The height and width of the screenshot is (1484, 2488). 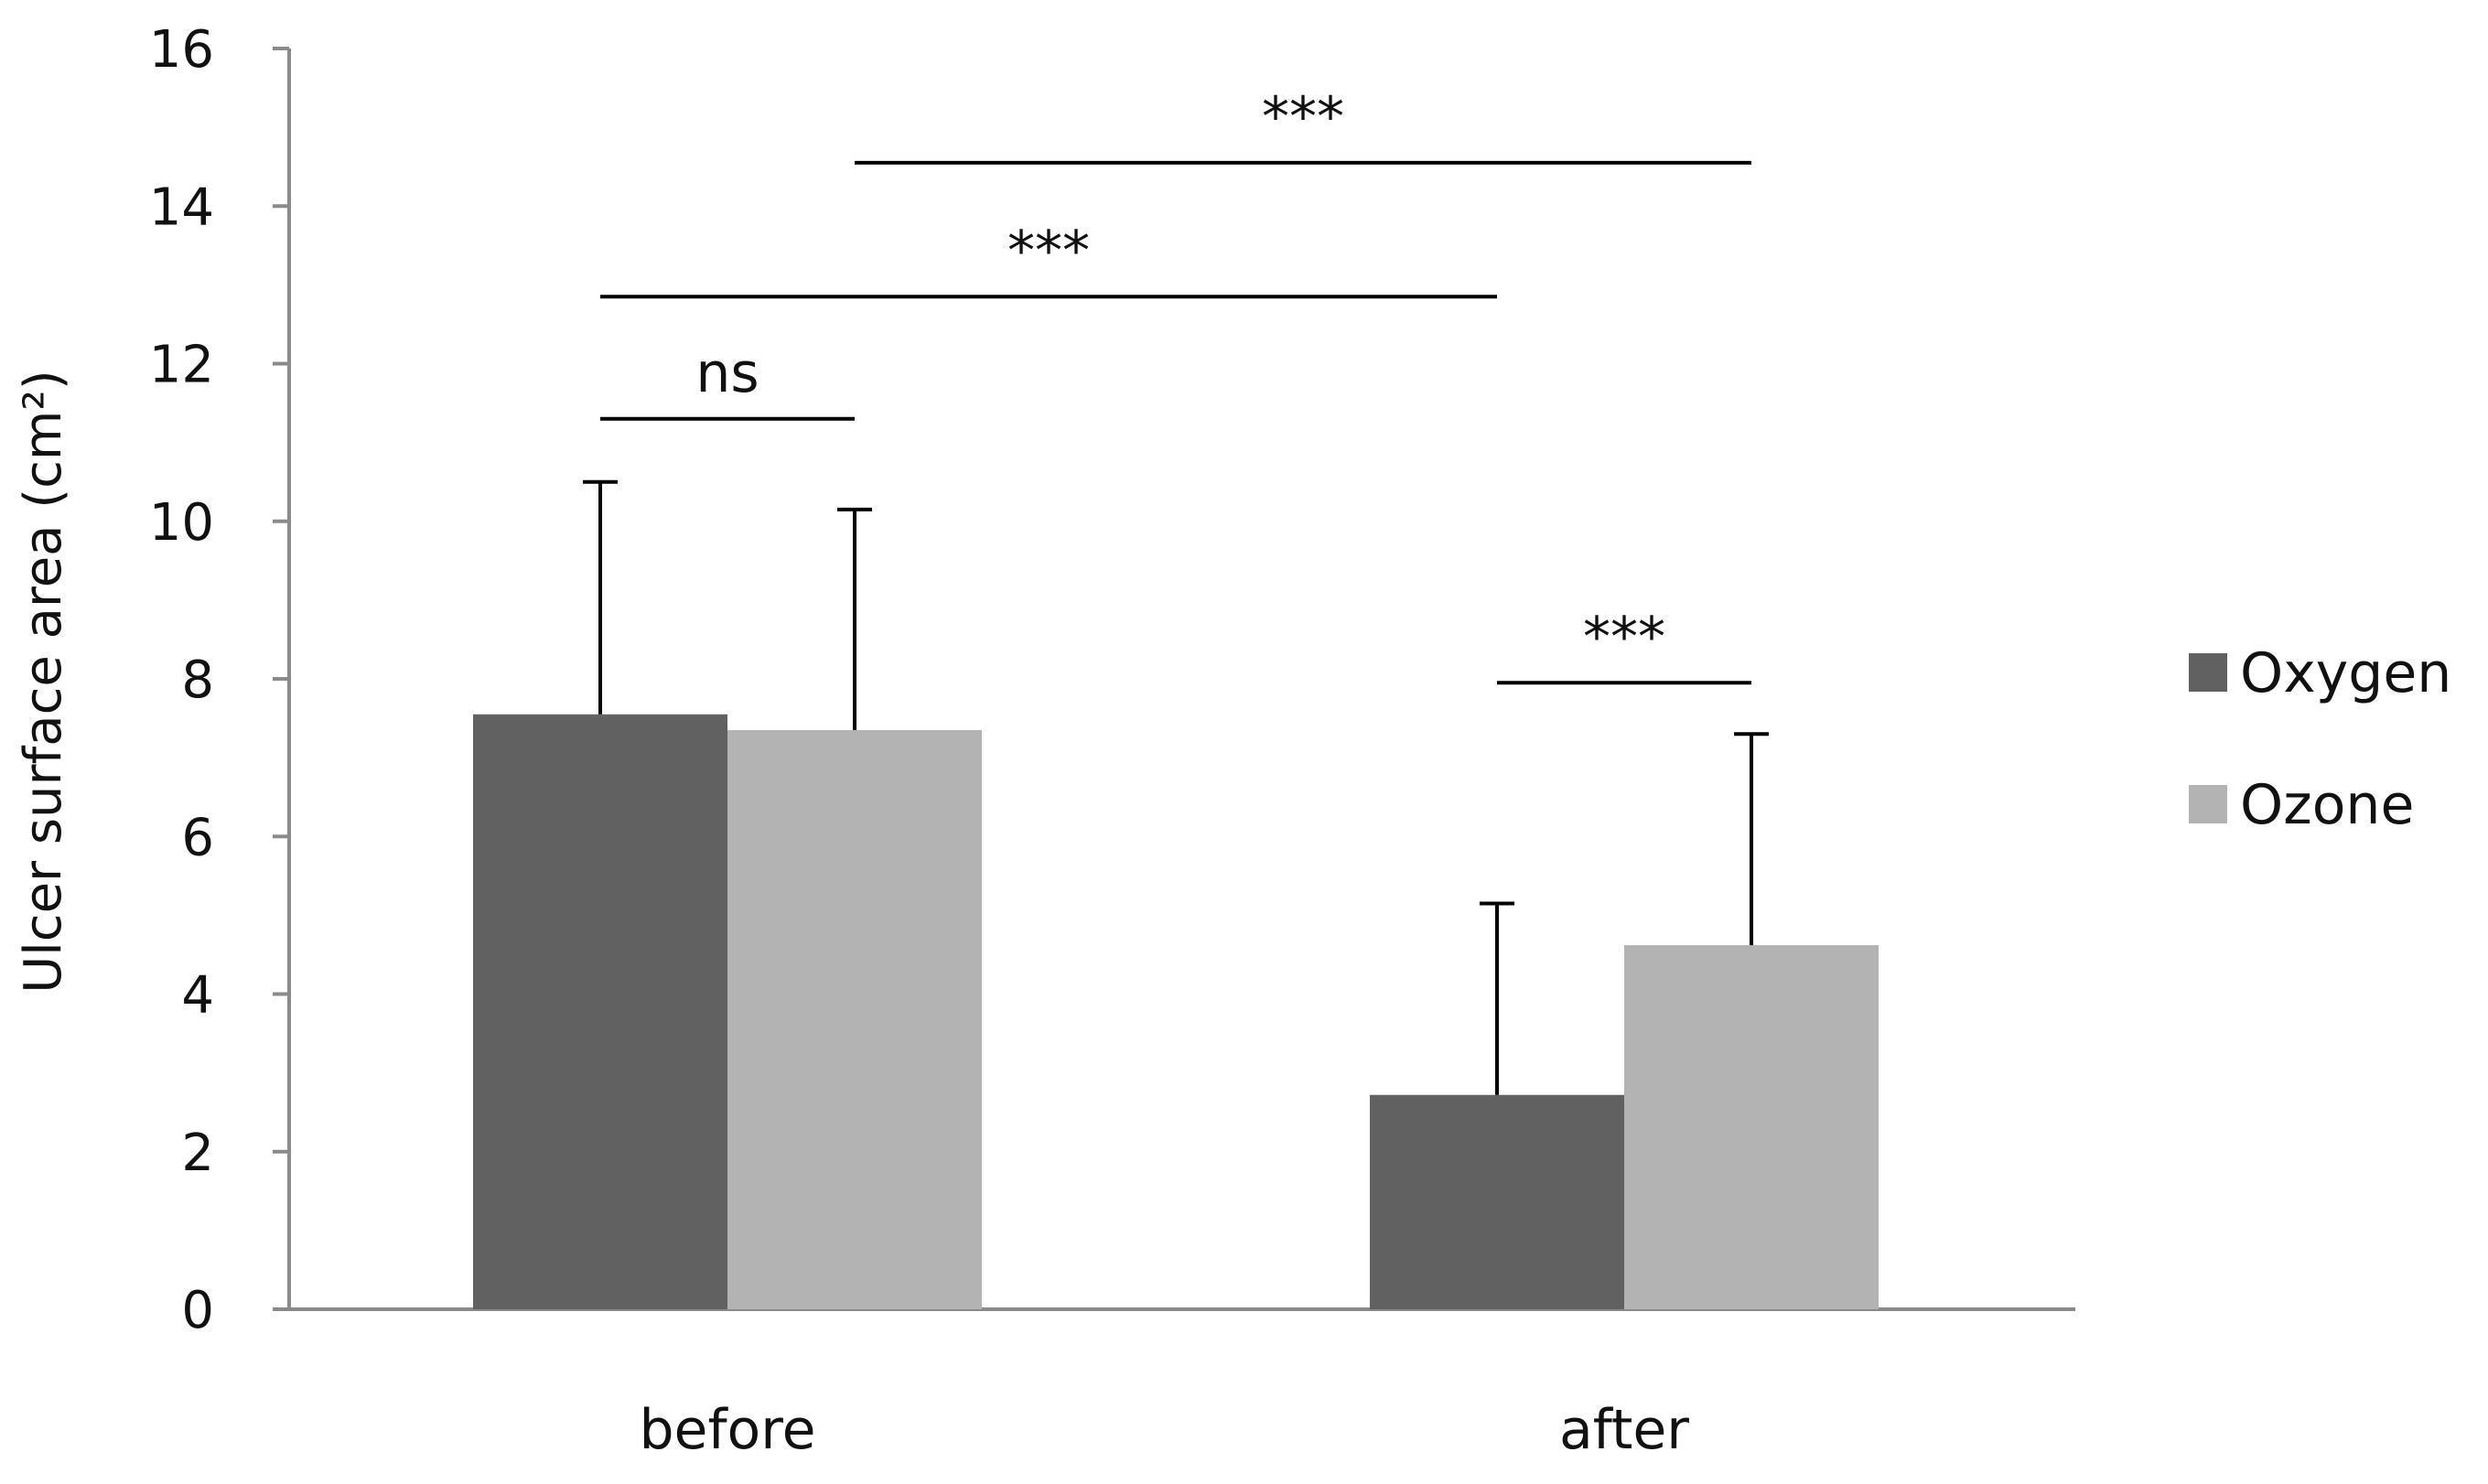 I want to click on y-tick-label: 6, so click(x=198, y=837).